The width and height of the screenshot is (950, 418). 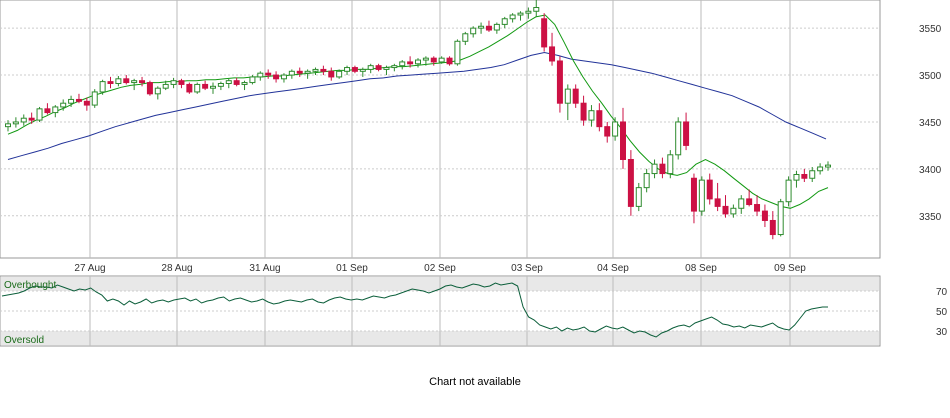 What do you see at coordinates (30, 285) in the screenshot?
I see `overbought-label: Overbought` at bounding box center [30, 285].